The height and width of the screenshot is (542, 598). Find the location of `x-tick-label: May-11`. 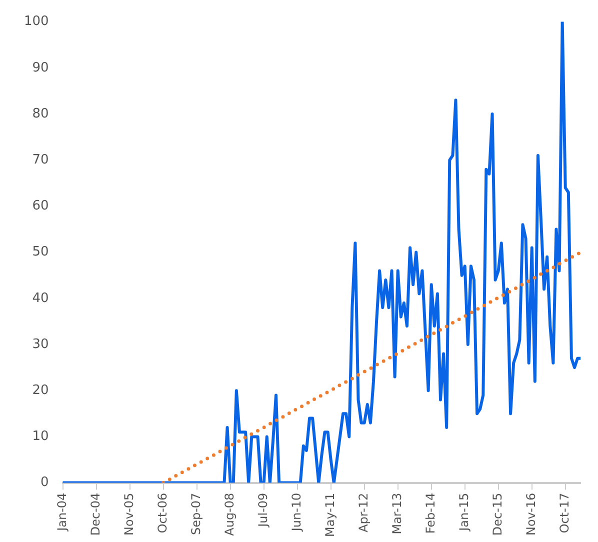

x-tick-label: May-11 is located at coordinates (329, 515).